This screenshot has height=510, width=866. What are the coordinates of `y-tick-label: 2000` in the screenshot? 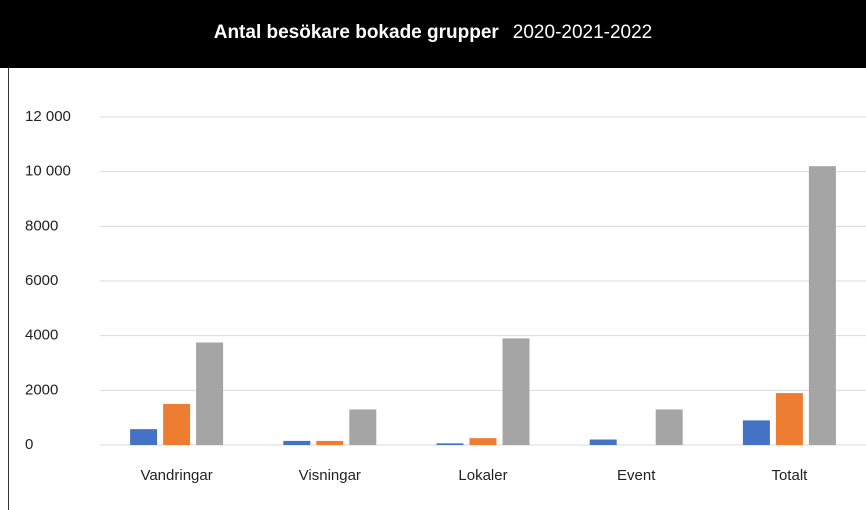 It's located at (41, 389).